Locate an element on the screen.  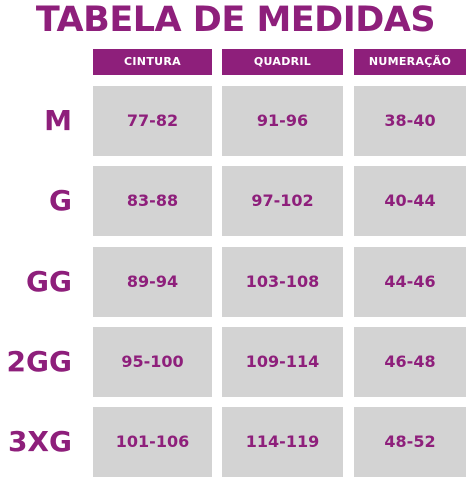
column-header-numeracao: NUMERAÇÃO is located at coordinates (410, 62).